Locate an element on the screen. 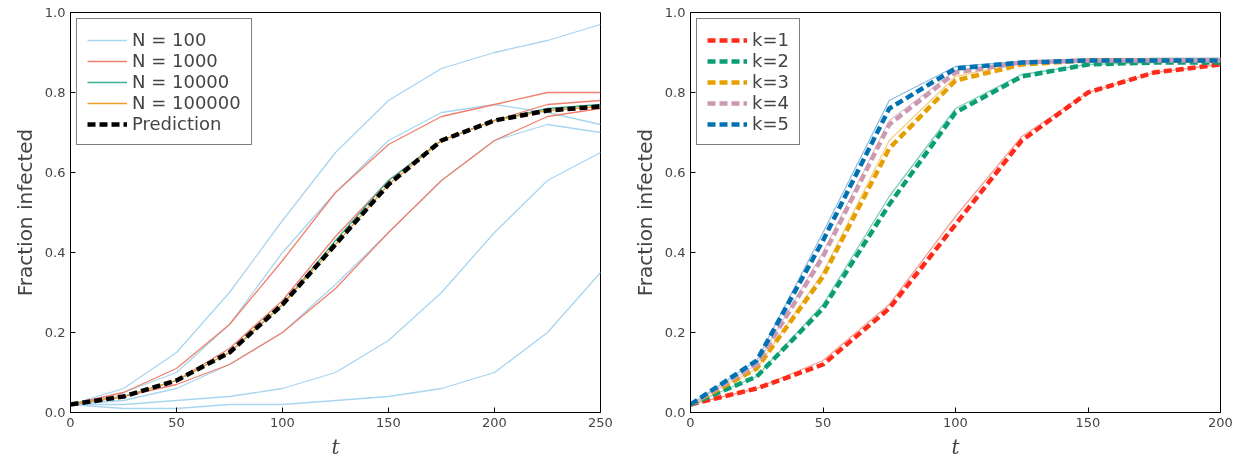 This screenshot has width=1256, height=469. legend-label: N = 1000 is located at coordinates (175, 60).